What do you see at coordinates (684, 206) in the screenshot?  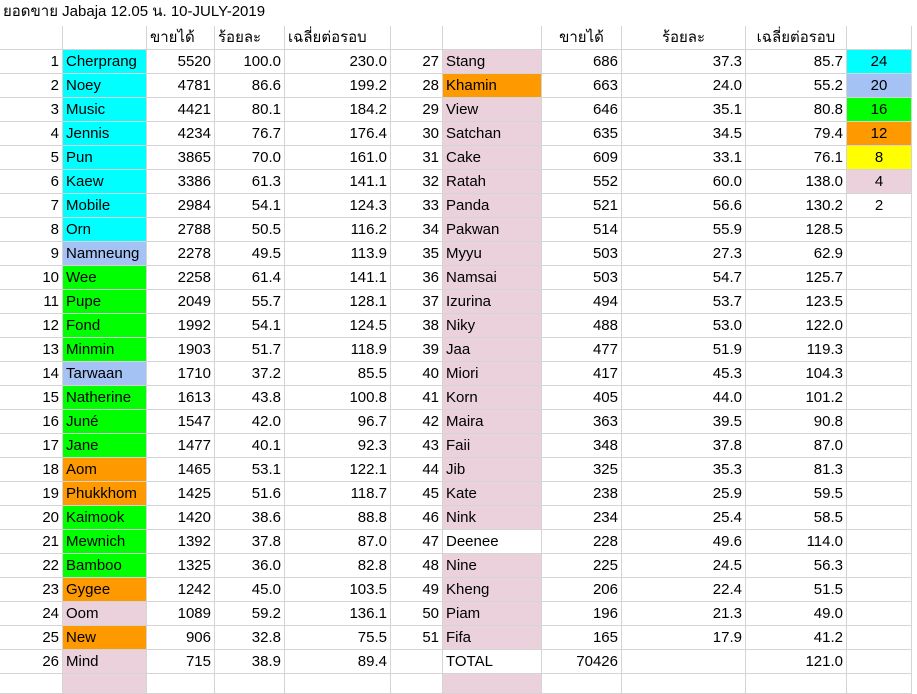 I see `percent-value: 56.6` at bounding box center [684, 206].